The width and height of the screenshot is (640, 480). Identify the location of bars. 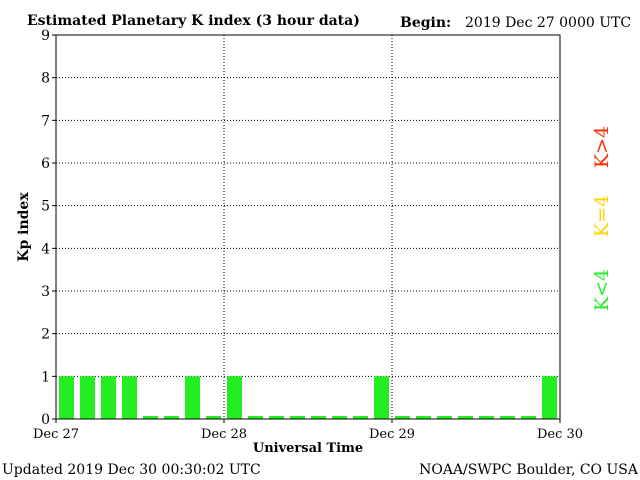
(308, 397).